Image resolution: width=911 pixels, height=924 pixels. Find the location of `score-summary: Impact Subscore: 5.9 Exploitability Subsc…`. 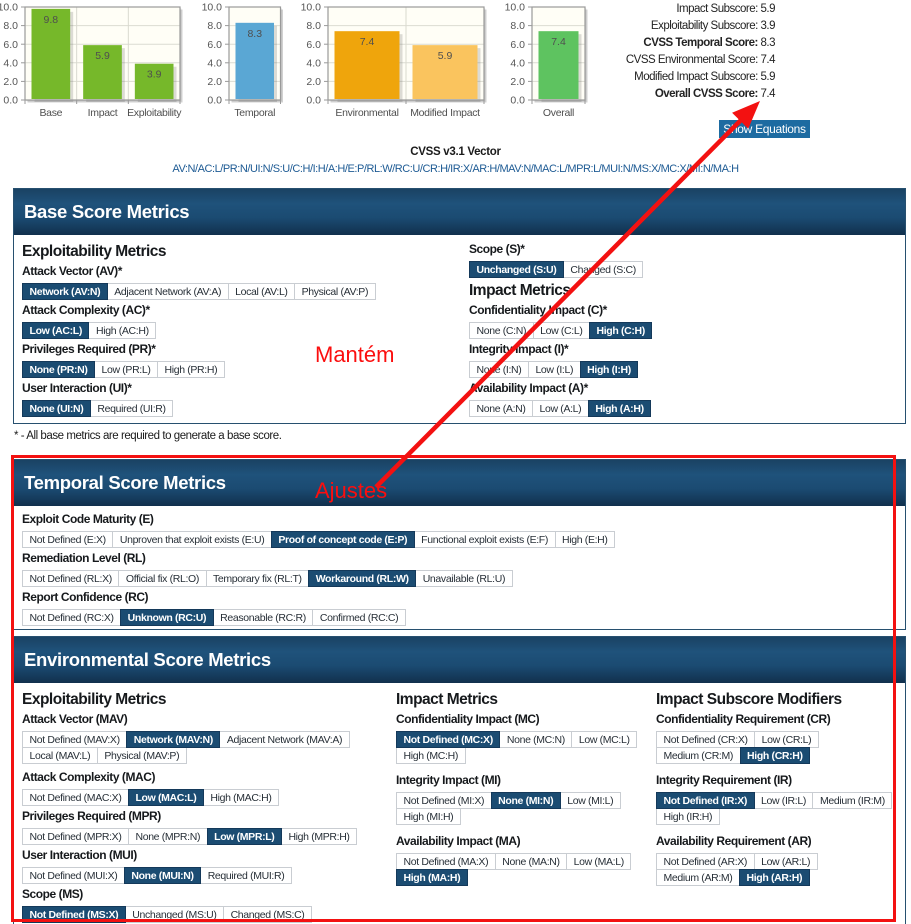

score-summary: Impact Subscore: 5.9 Exploitability Subsc… is located at coordinates (701, 52).